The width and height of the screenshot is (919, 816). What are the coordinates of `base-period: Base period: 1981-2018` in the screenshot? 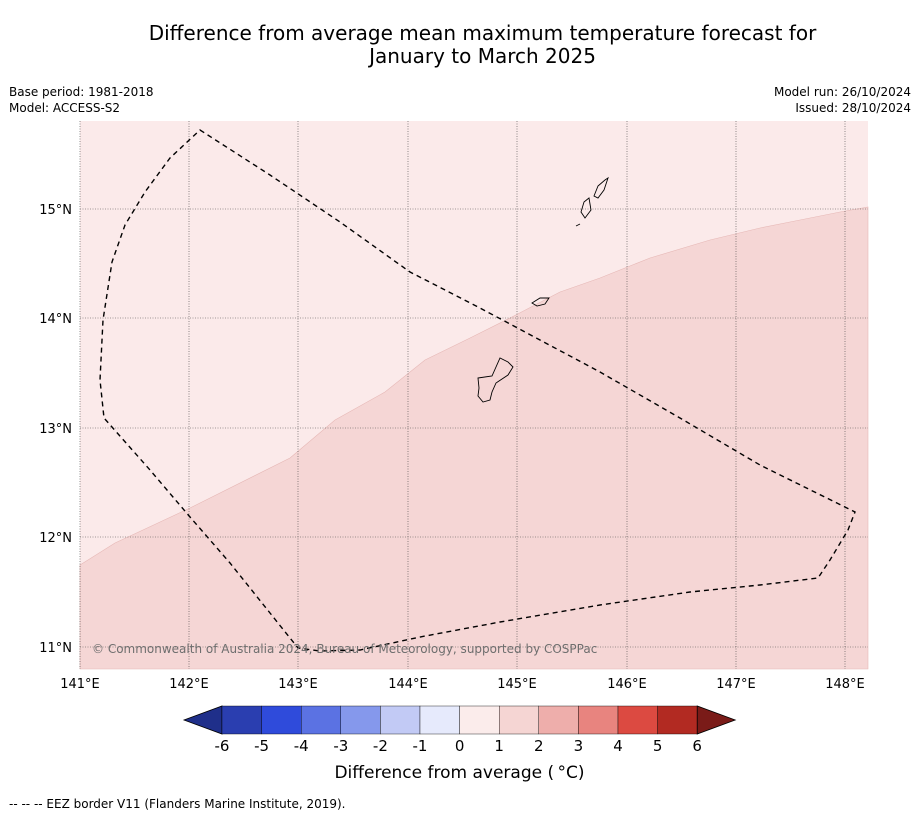 It's located at (81, 92).